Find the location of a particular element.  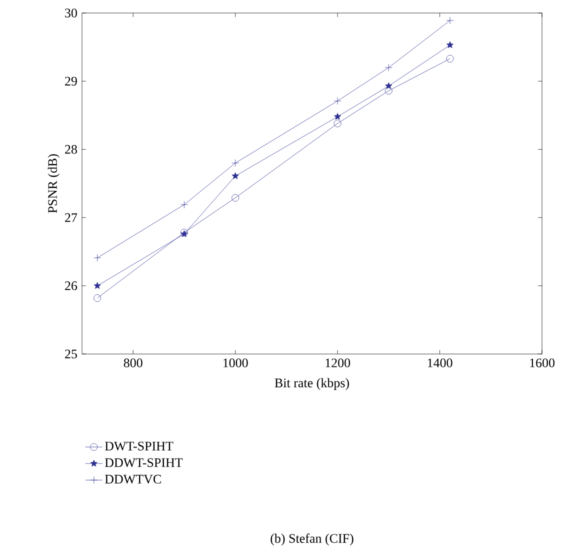

y-tick-label: 30 is located at coordinates (71, 13).